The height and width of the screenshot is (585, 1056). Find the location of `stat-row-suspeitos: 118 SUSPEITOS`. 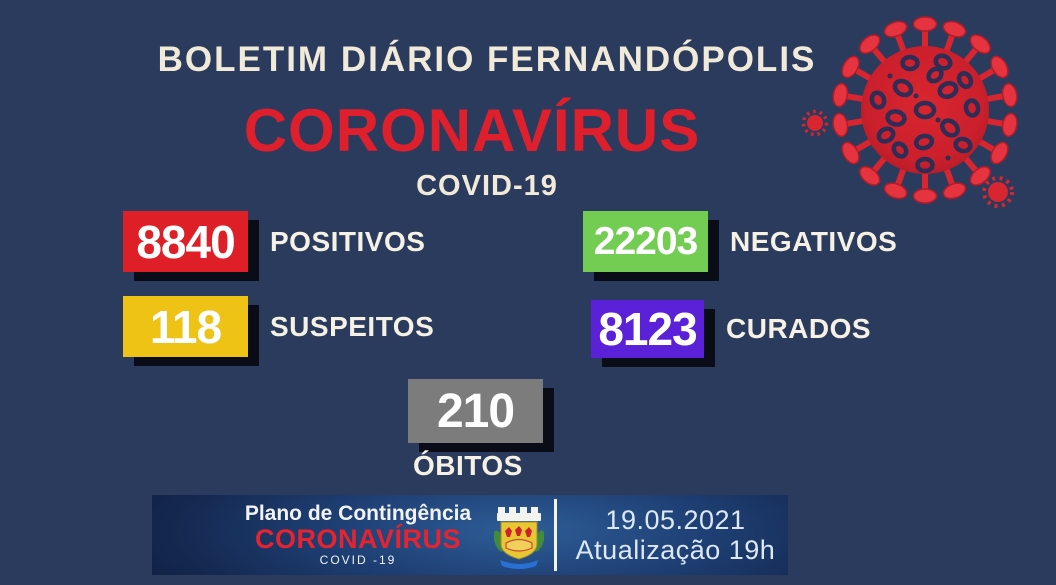

stat-row-suspeitos: 118 SUSPEITOS is located at coordinates (278, 326).